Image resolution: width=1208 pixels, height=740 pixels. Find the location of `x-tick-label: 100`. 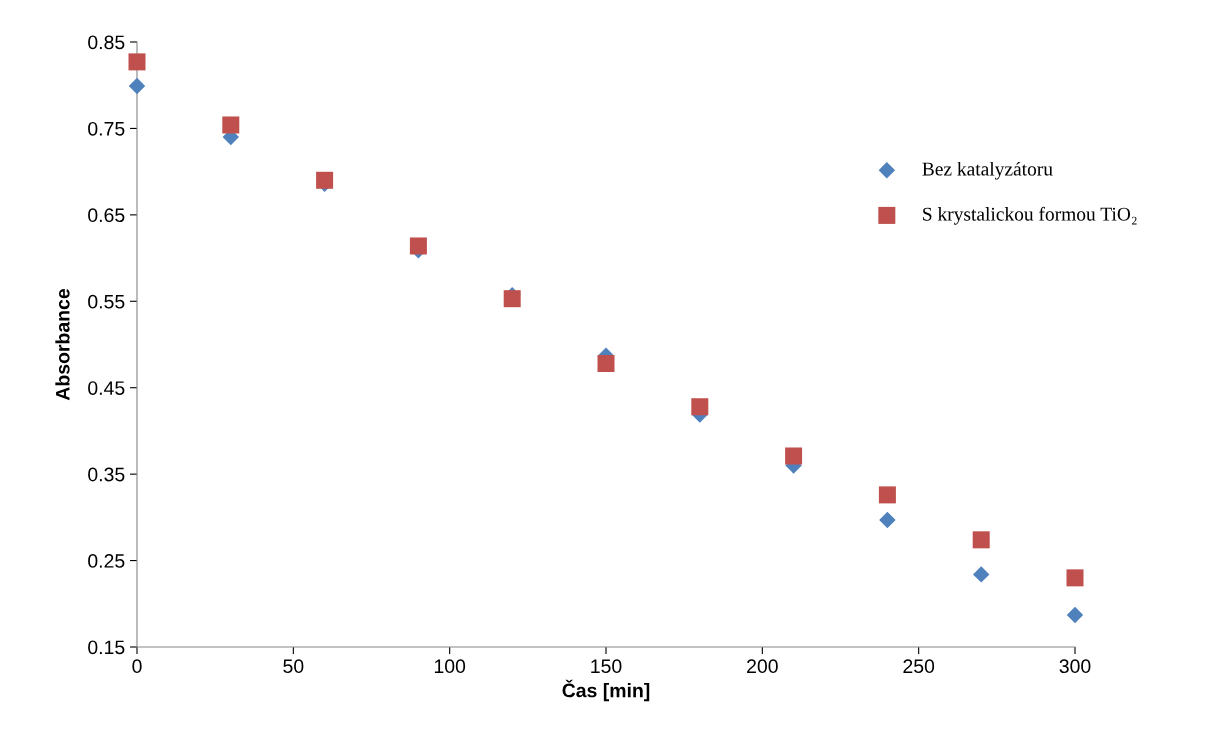

x-tick-label: 100 is located at coordinates (450, 666).